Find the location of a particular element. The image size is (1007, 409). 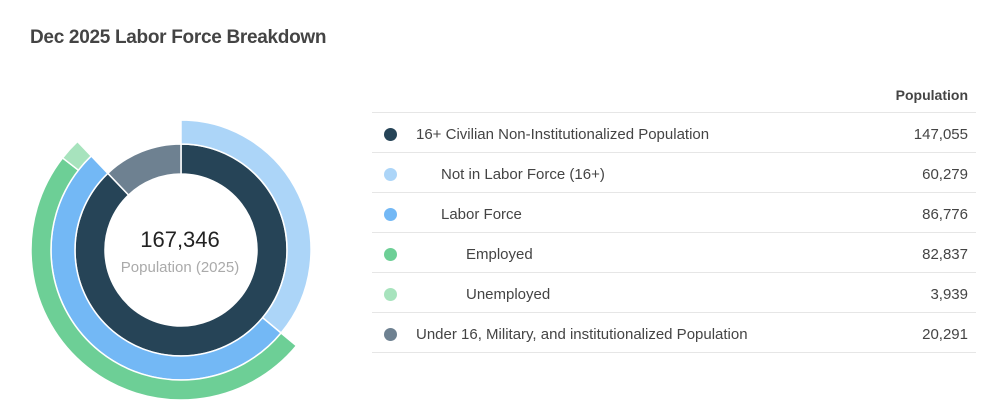

population-column-header: Population is located at coordinates (931, 95).